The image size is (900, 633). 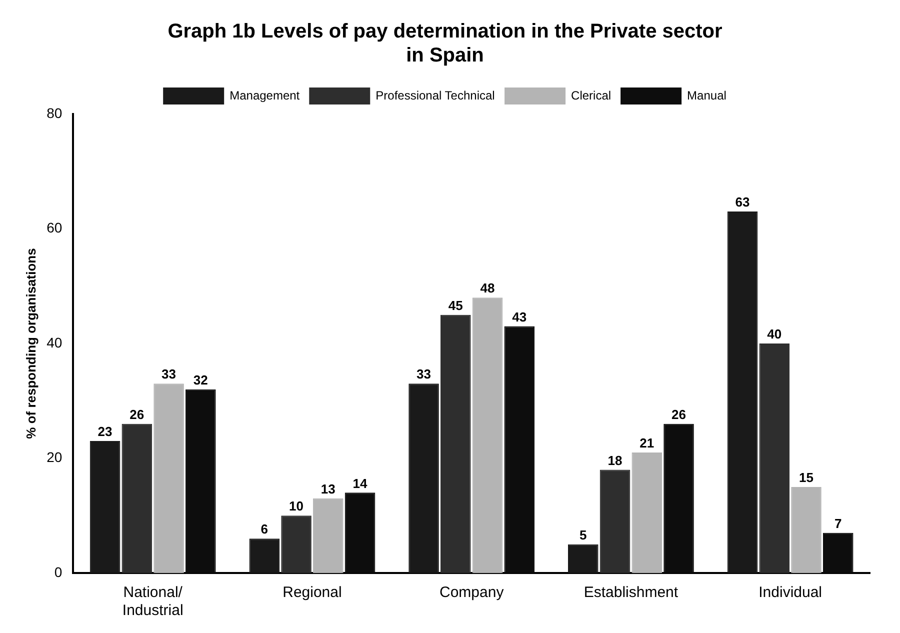 What do you see at coordinates (58, 572) in the screenshot?
I see `y-tick-label: 0` at bounding box center [58, 572].